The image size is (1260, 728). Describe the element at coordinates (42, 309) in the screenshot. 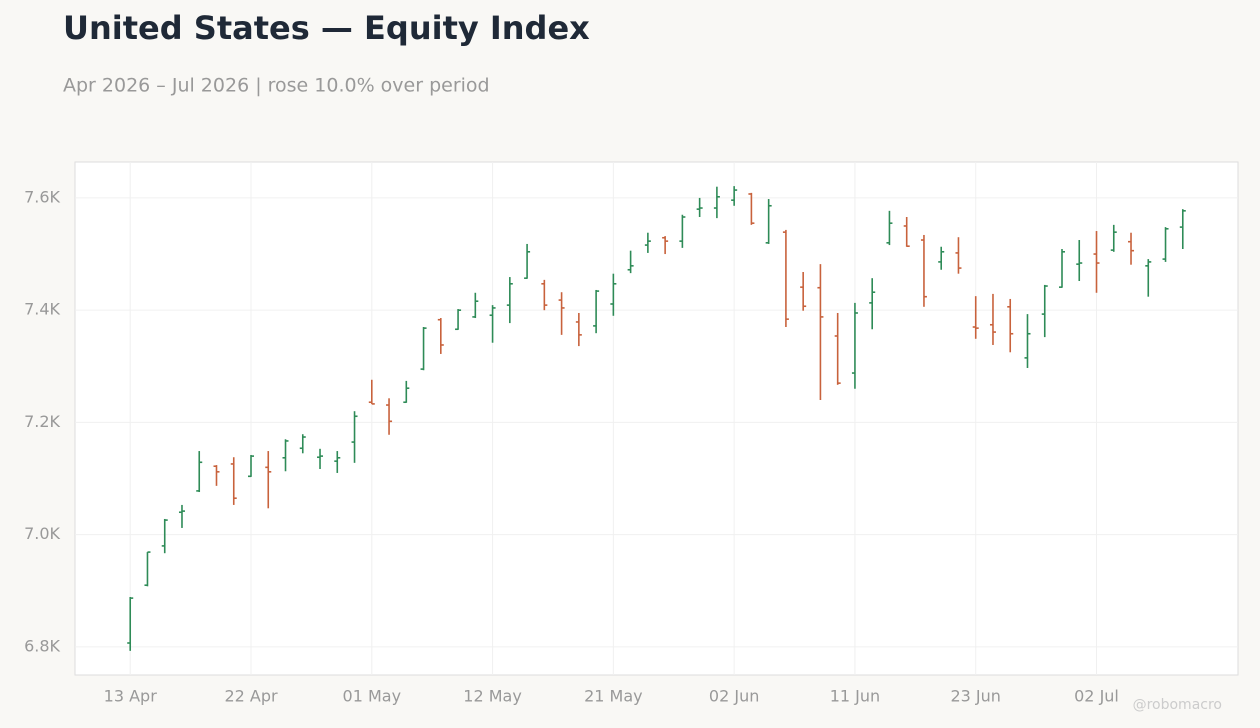

I see `y-tick-label: 7.4K` at that location.